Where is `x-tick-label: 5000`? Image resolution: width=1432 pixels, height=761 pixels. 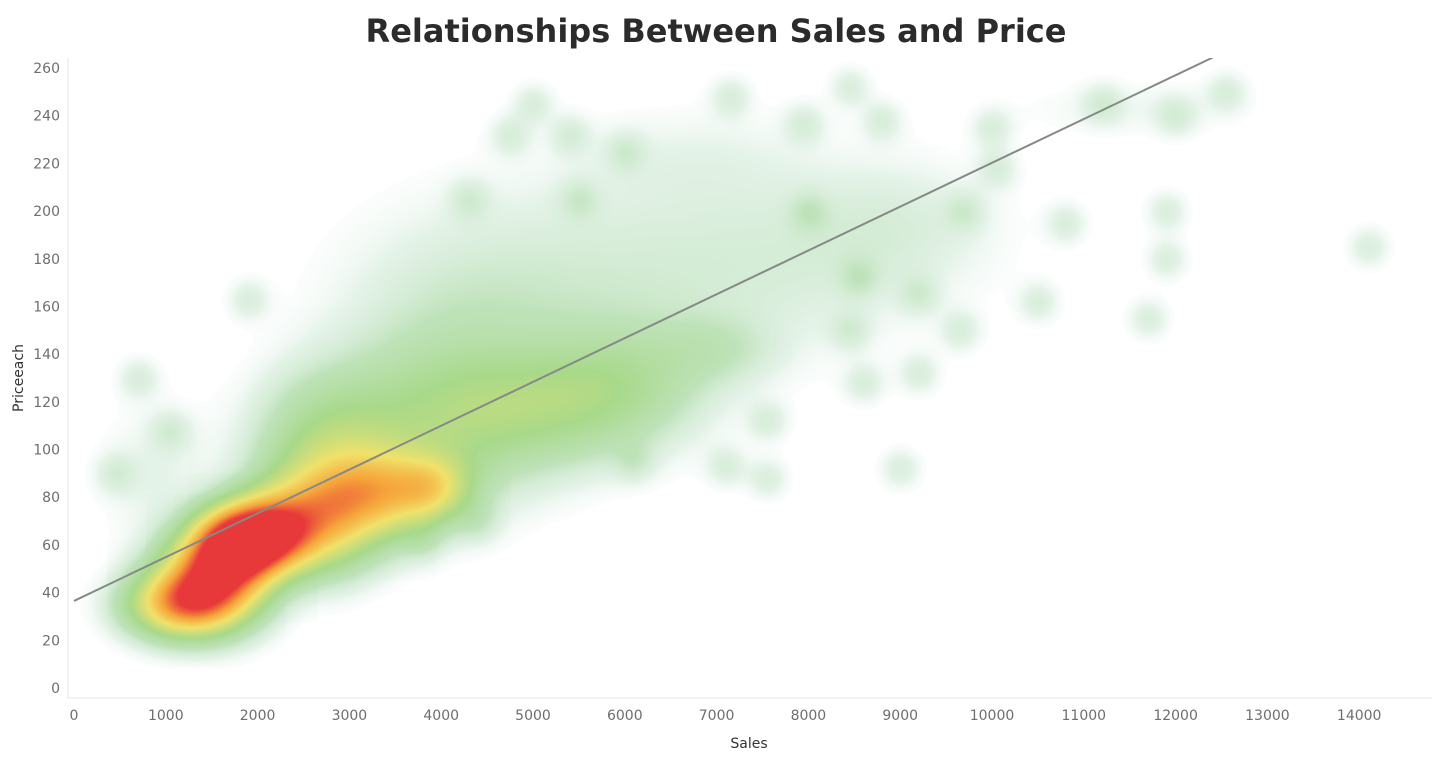
x-tick-label: 5000 is located at coordinates (533, 716).